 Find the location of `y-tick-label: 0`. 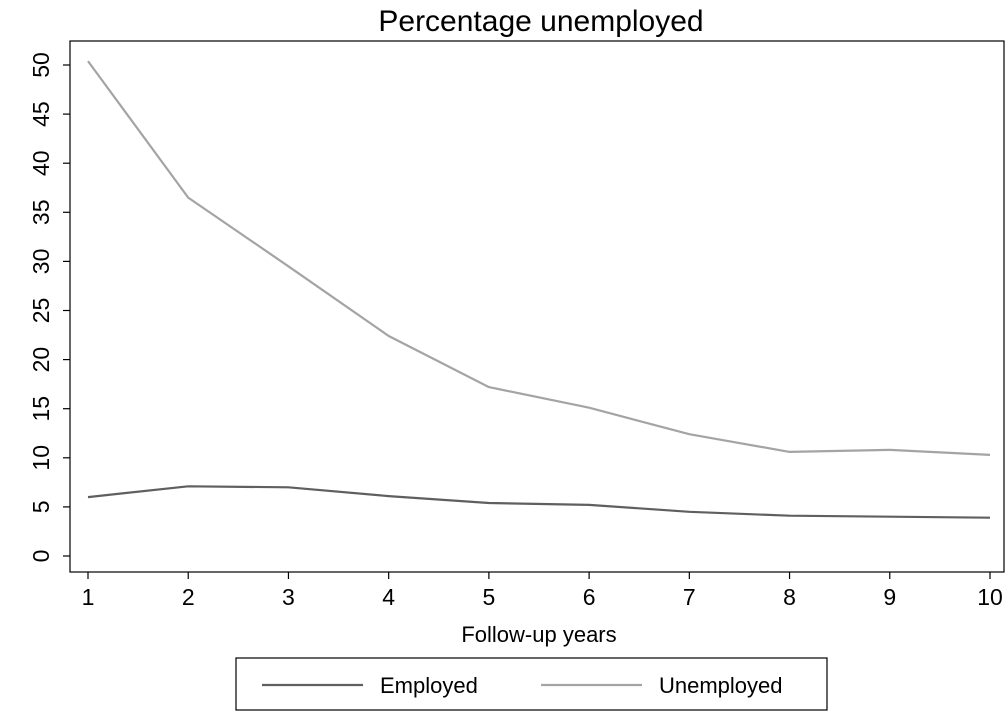

y-tick-label: 0 is located at coordinates (41, 556).